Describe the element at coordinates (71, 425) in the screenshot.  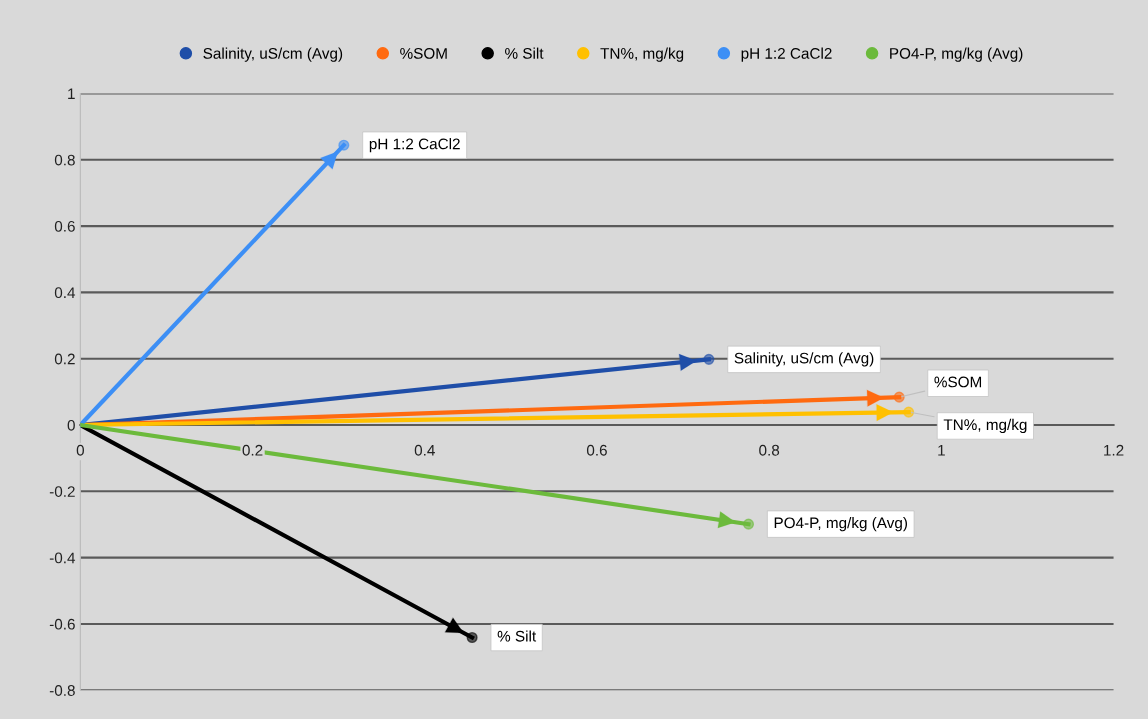
I see `y-tick-label: 0` at that location.